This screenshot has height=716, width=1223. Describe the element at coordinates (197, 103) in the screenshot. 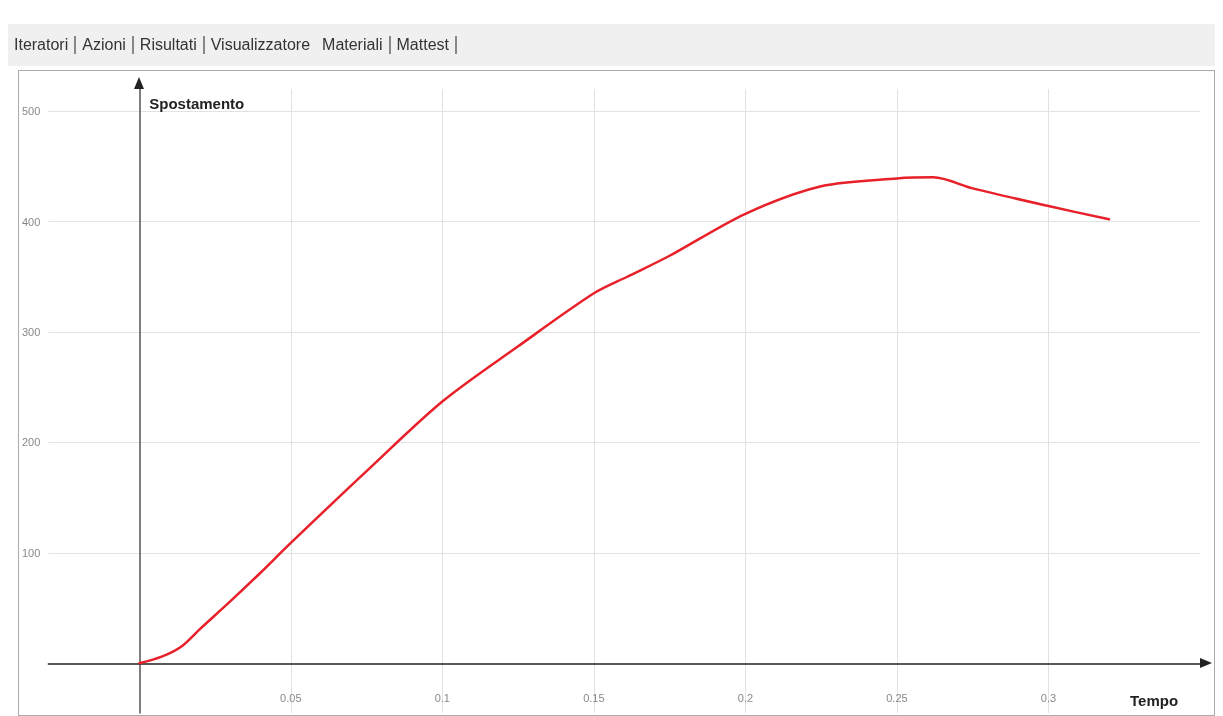

I see `y-axis-title: Spostamento` at that location.